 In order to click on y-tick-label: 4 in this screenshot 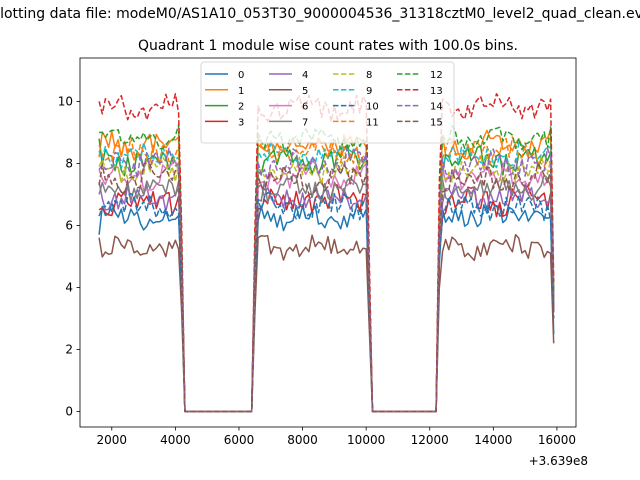, I will do `click(69, 287)`.